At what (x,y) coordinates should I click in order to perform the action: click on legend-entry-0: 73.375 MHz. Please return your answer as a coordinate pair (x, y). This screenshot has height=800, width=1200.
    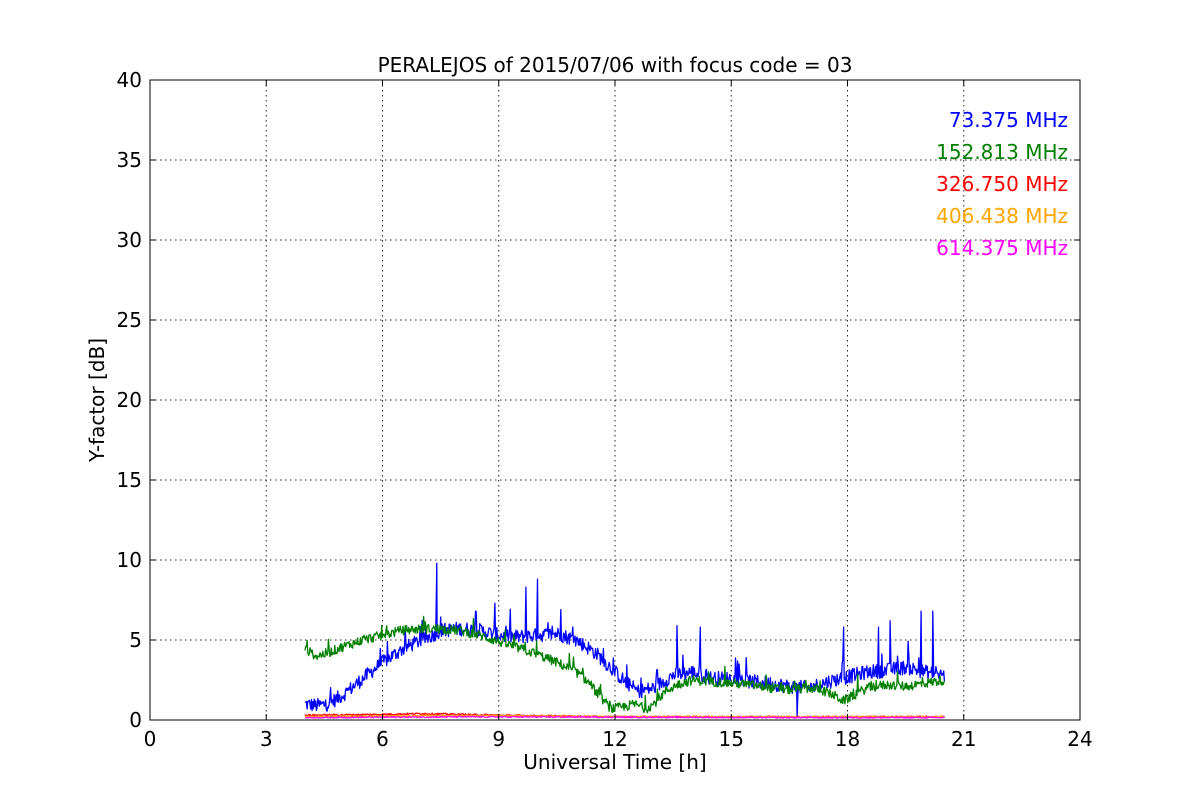
    Looking at the image, I should click on (1008, 120).